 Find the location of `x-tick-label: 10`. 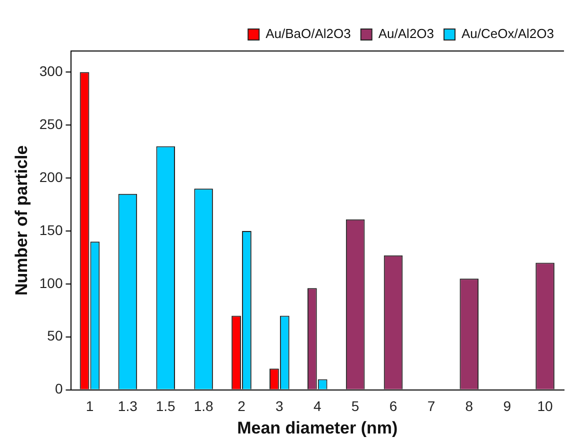

x-tick-label: 10 is located at coordinates (545, 406).